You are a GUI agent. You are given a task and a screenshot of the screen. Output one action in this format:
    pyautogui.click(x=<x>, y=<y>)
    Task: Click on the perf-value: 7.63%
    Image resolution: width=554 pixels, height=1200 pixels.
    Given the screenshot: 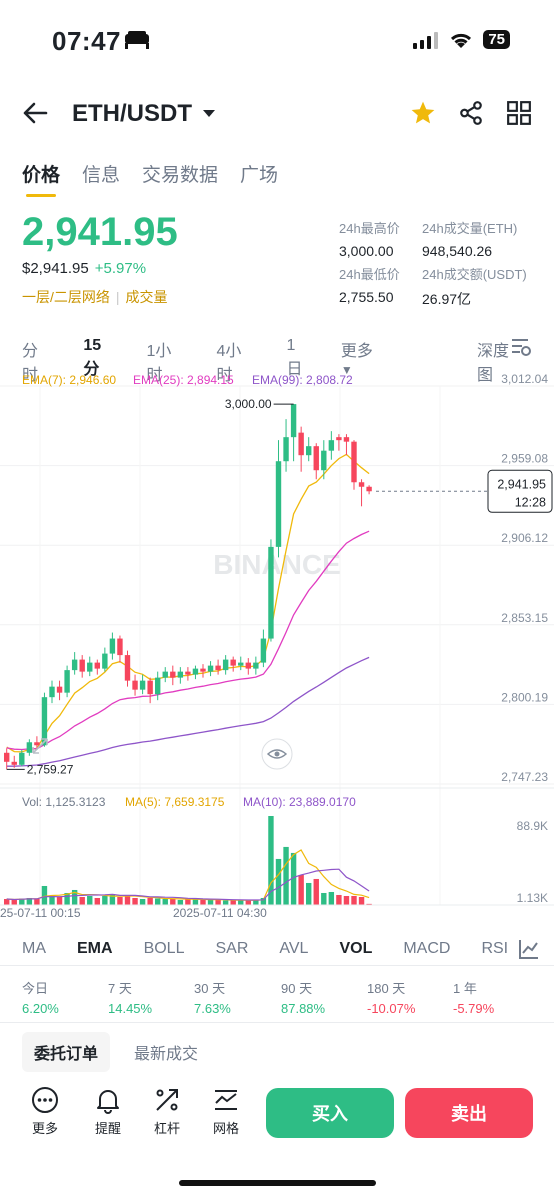 What is the action you would take?
    pyautogui.click(x=212, y=1008)
    